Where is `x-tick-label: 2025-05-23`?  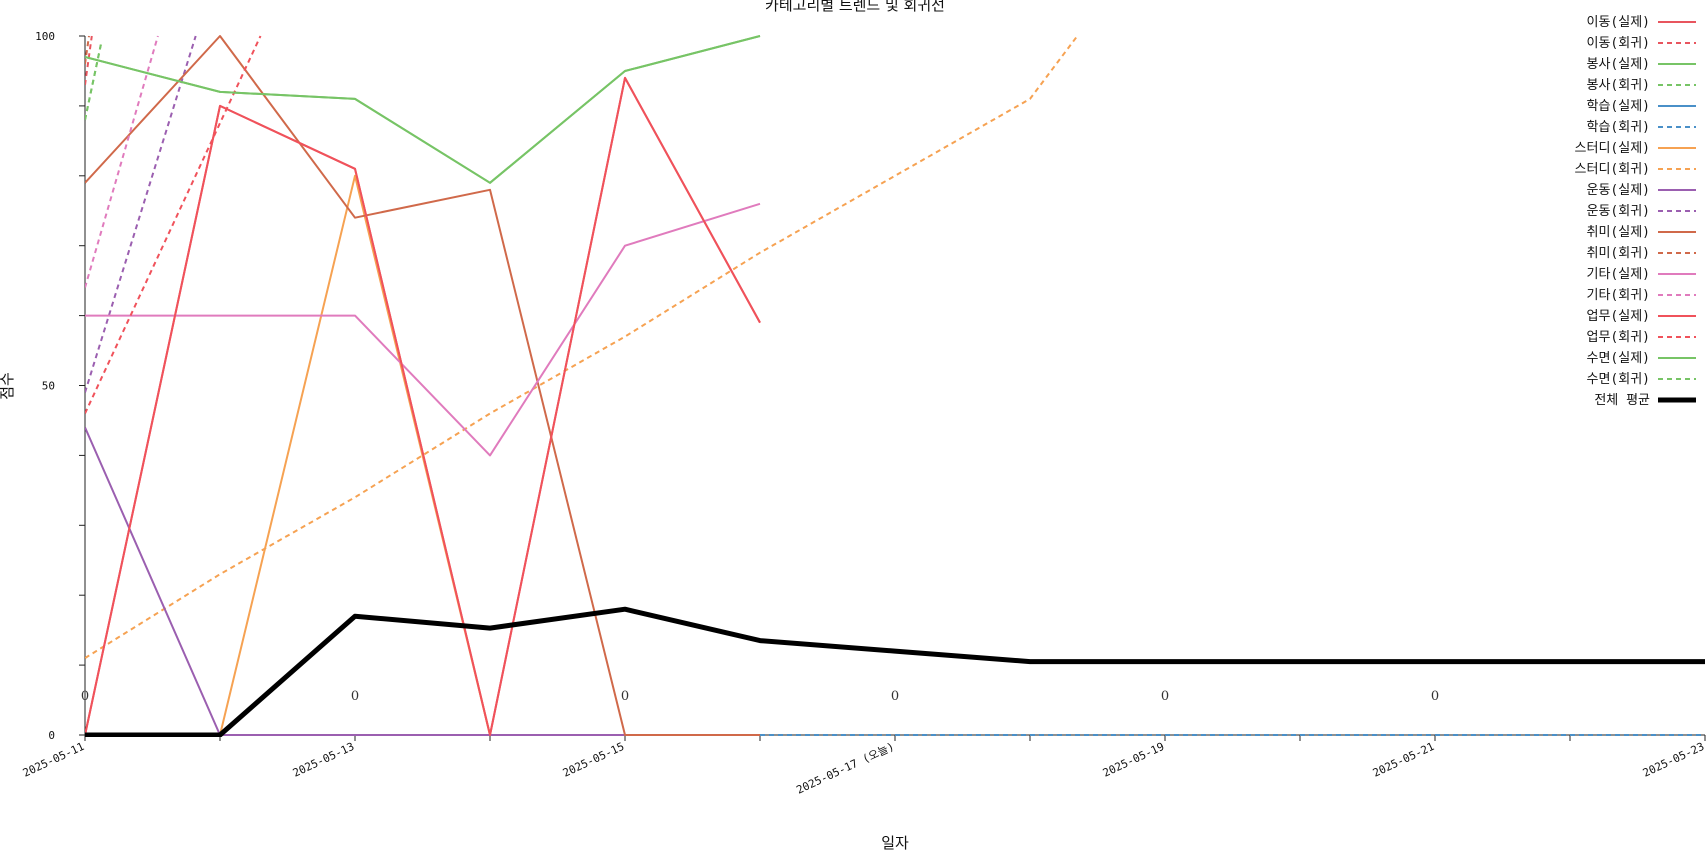 x-tick-label: 2025-05-23 is located at coordinates (1674, 760).